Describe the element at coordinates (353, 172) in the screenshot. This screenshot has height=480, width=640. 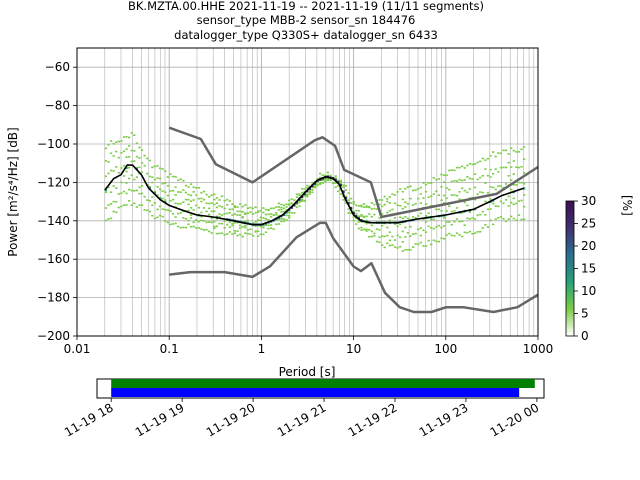
I see `series-high-noise-model` at that location.